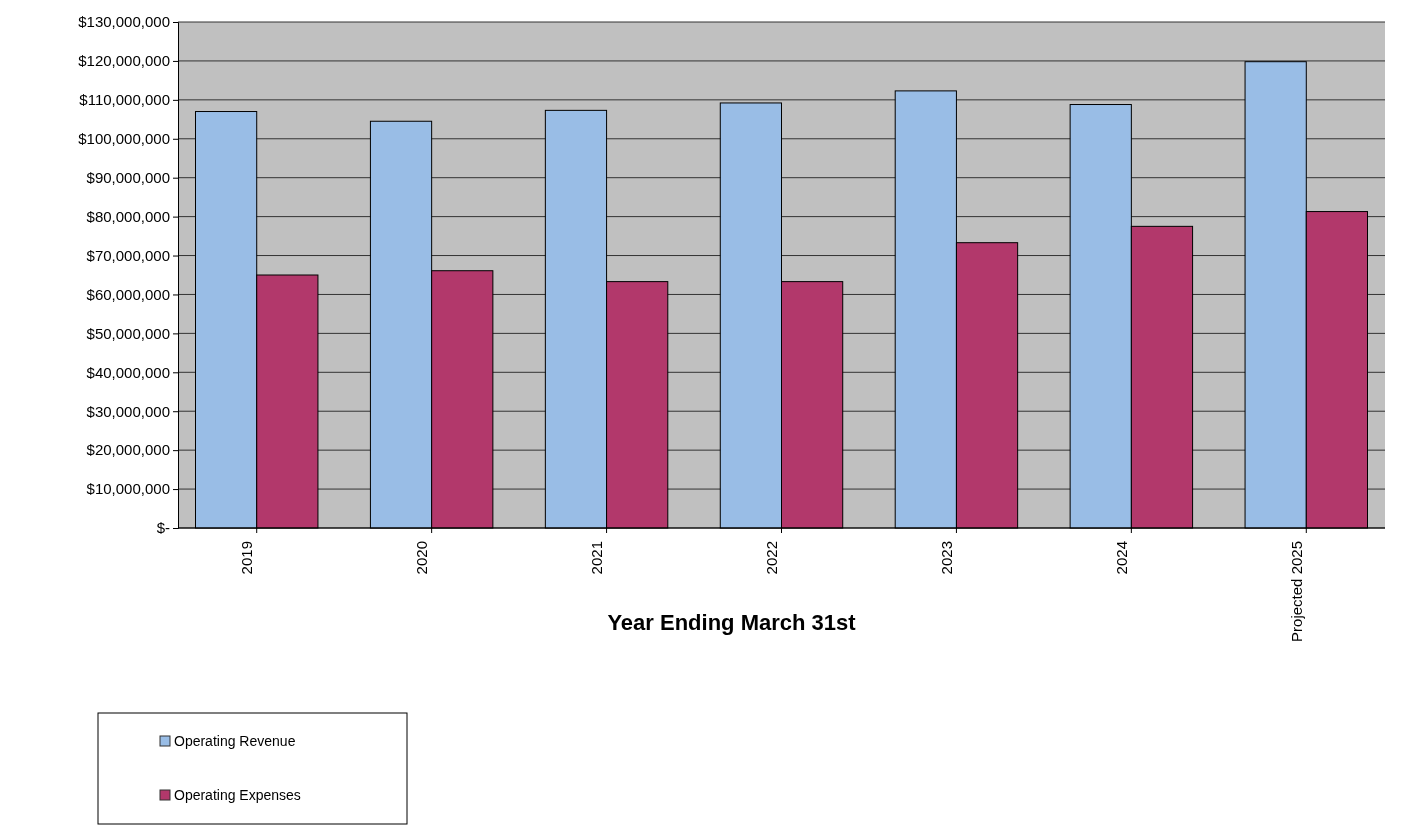 This screenshot has height=825, width=1401. Describe the element at coordinates (128, 333) in the screenshot. I see `y-tick-label: $50,000,000` at that location.